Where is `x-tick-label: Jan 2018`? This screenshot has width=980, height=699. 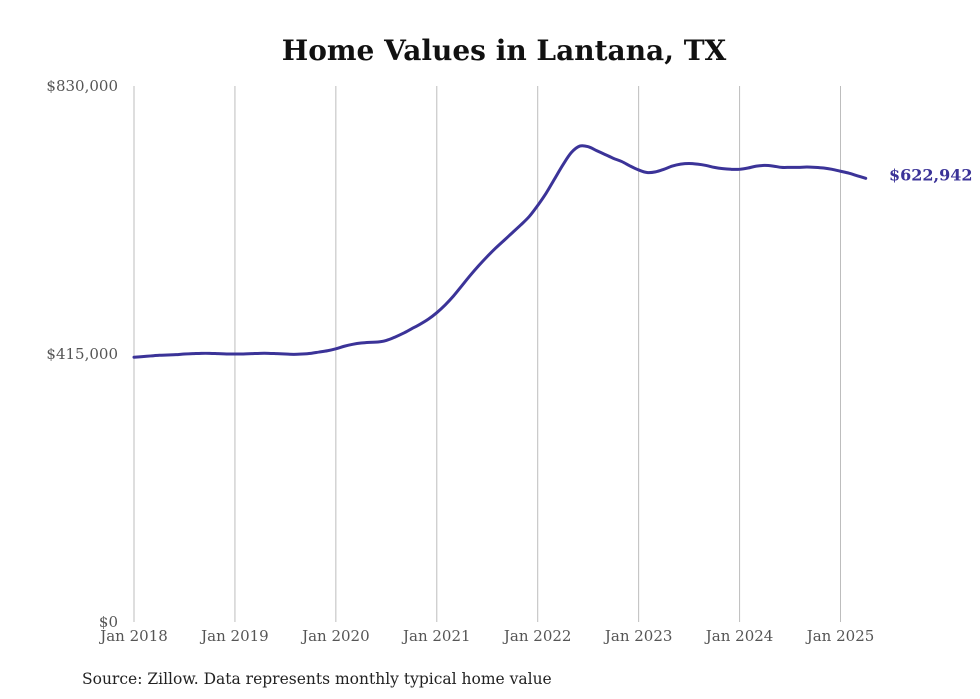 x-tick-label: Jan 2018 is located at coordinates (133, 636).